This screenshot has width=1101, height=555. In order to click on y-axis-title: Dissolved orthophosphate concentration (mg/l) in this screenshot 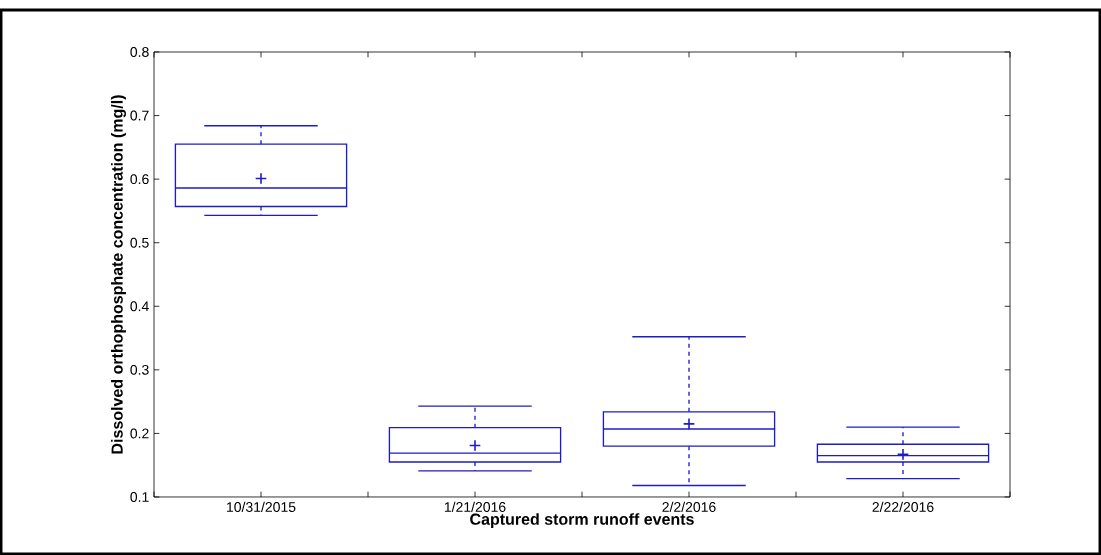, I will do `click(119, 274)`.